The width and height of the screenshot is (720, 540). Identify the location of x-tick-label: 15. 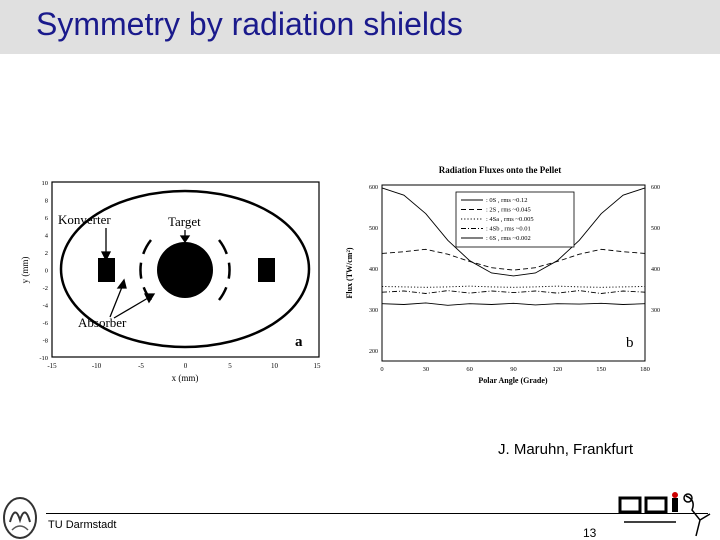
(318, 366).